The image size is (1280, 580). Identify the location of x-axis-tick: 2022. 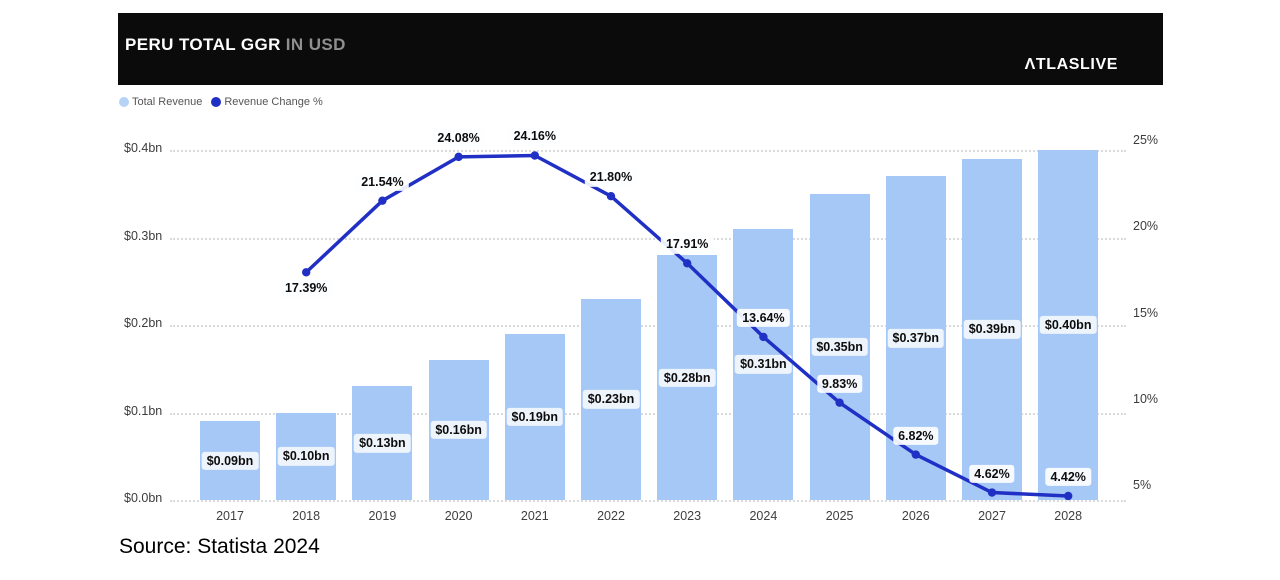
(611, 516).